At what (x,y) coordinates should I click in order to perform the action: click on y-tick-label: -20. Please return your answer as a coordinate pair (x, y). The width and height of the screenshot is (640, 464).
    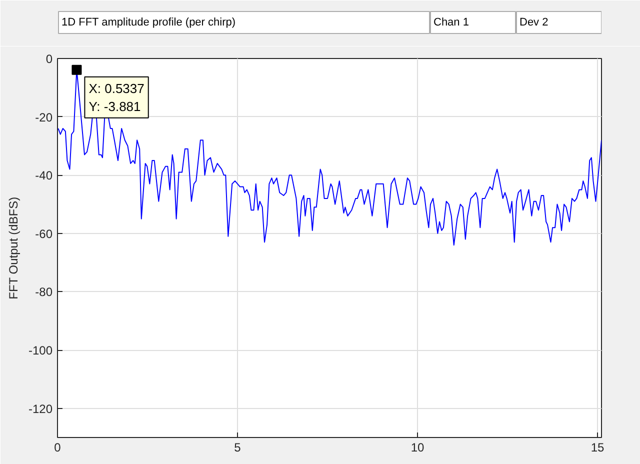
    Looking at the image, I should click on (44, 117).